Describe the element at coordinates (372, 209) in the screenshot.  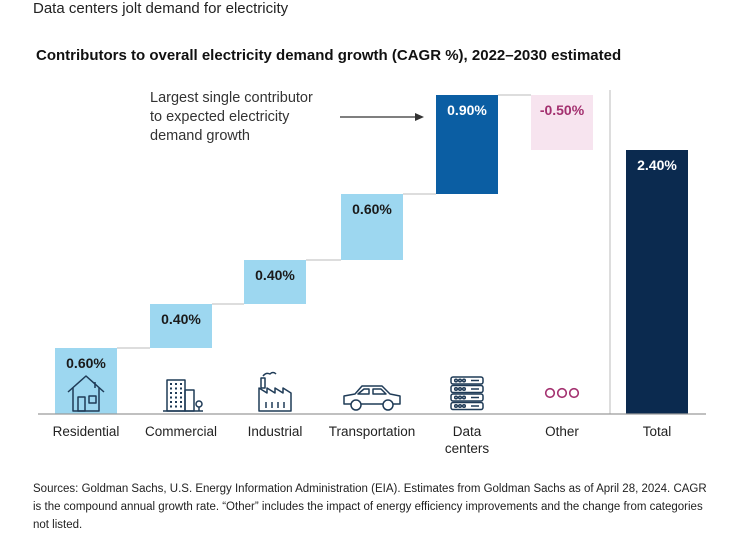
I see `data-label-transportation: 0.60%` at that location.